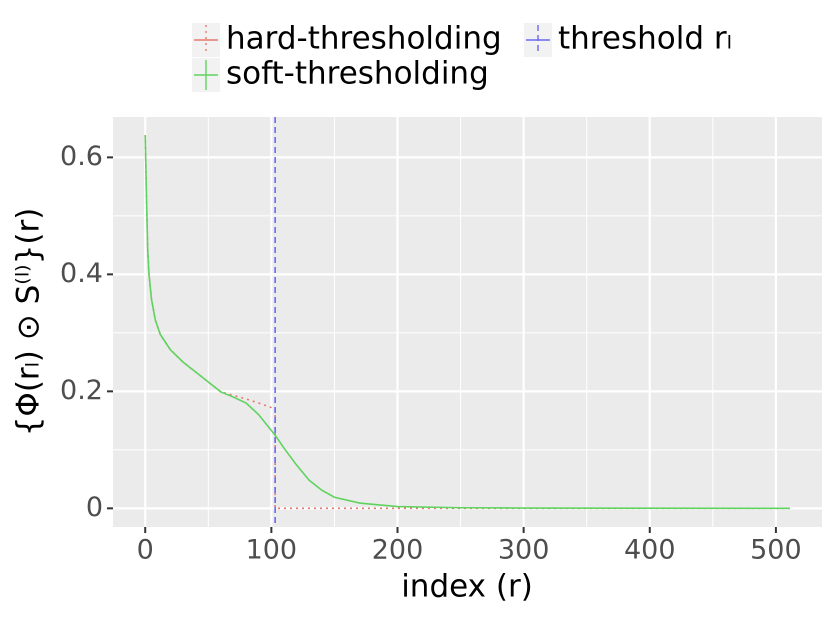 The image size is (830, 627). Describe the element at coordinates (81, 273) in the screenshot. I see `y-tick-label: 0.4` at that location.